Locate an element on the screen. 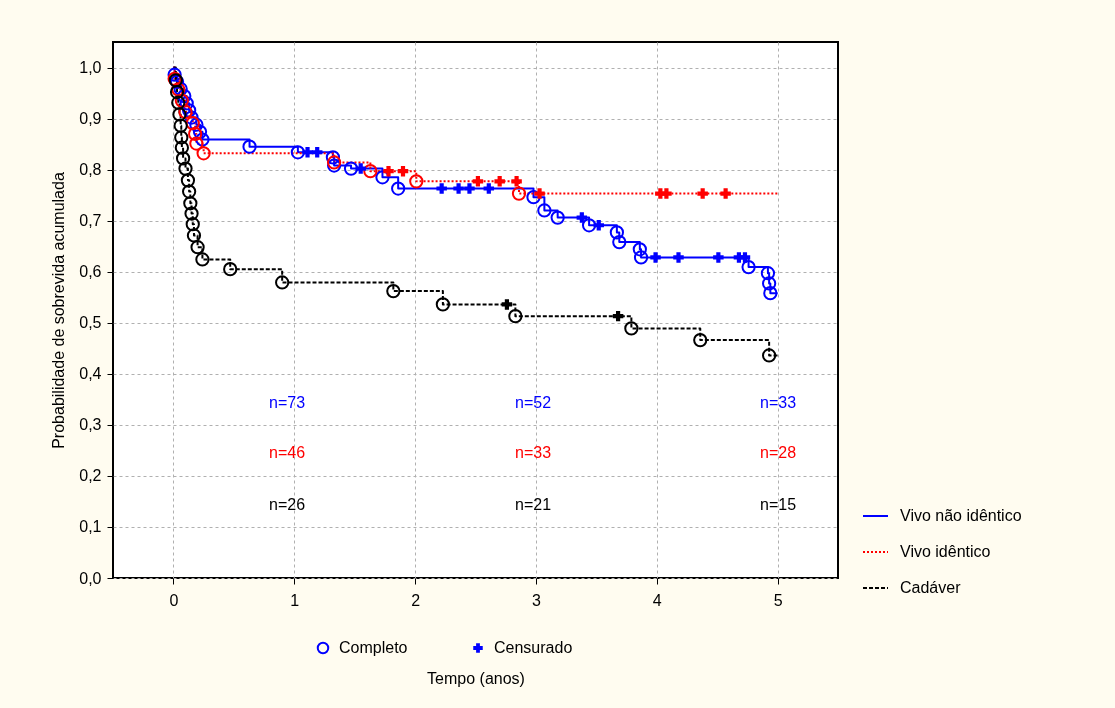  y-tick-label: 0,6 is located at coordinates (90, 272).